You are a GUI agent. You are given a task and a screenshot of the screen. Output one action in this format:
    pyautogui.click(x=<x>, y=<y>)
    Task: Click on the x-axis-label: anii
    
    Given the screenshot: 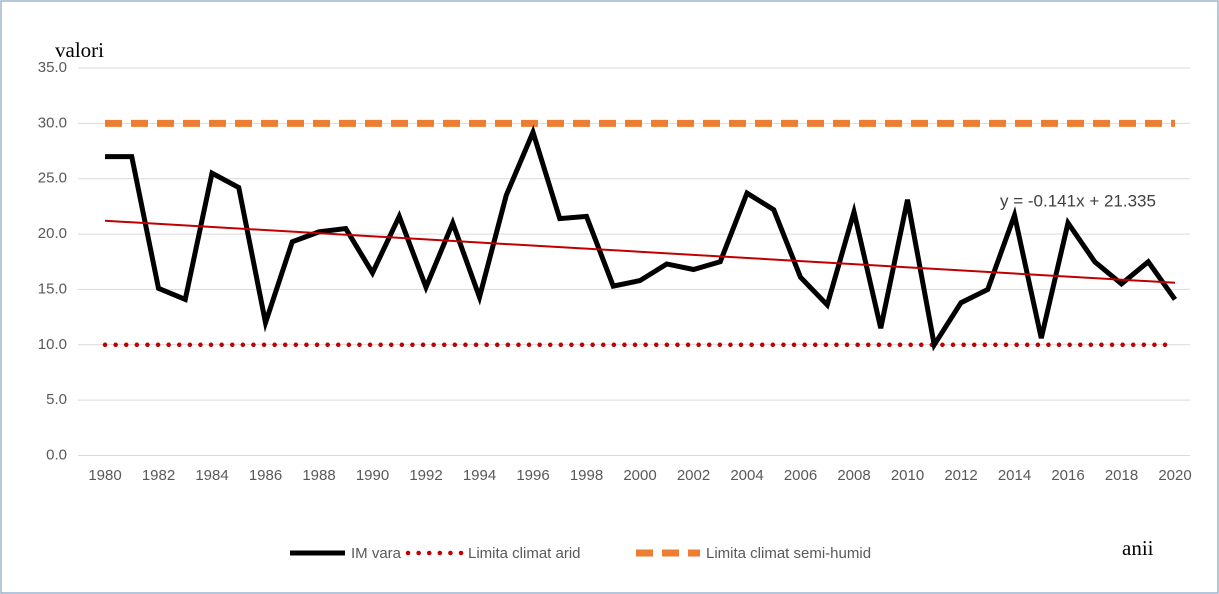 What is the action you would take?
    pyautogui.click(x=1138, y=548)
    